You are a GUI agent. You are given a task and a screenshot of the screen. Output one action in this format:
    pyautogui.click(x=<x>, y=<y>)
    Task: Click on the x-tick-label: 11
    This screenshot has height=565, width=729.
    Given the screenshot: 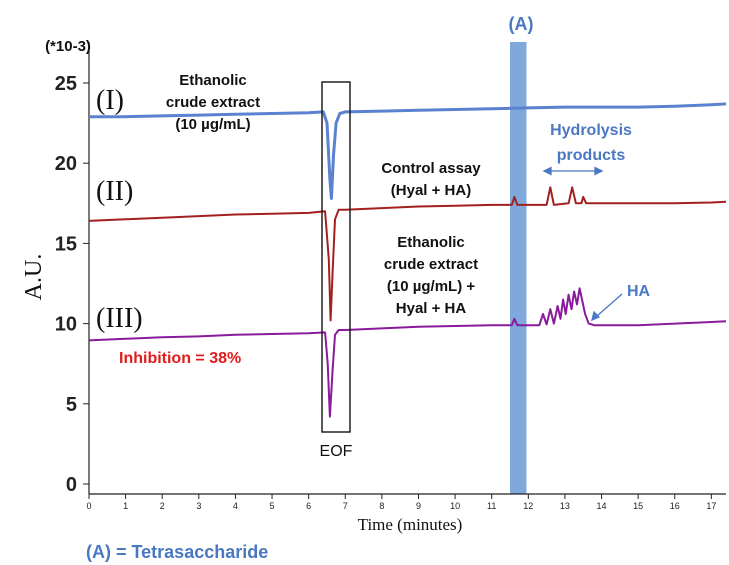 What is the action you would take?
    pyautogui.click(x=491, y=506)
    